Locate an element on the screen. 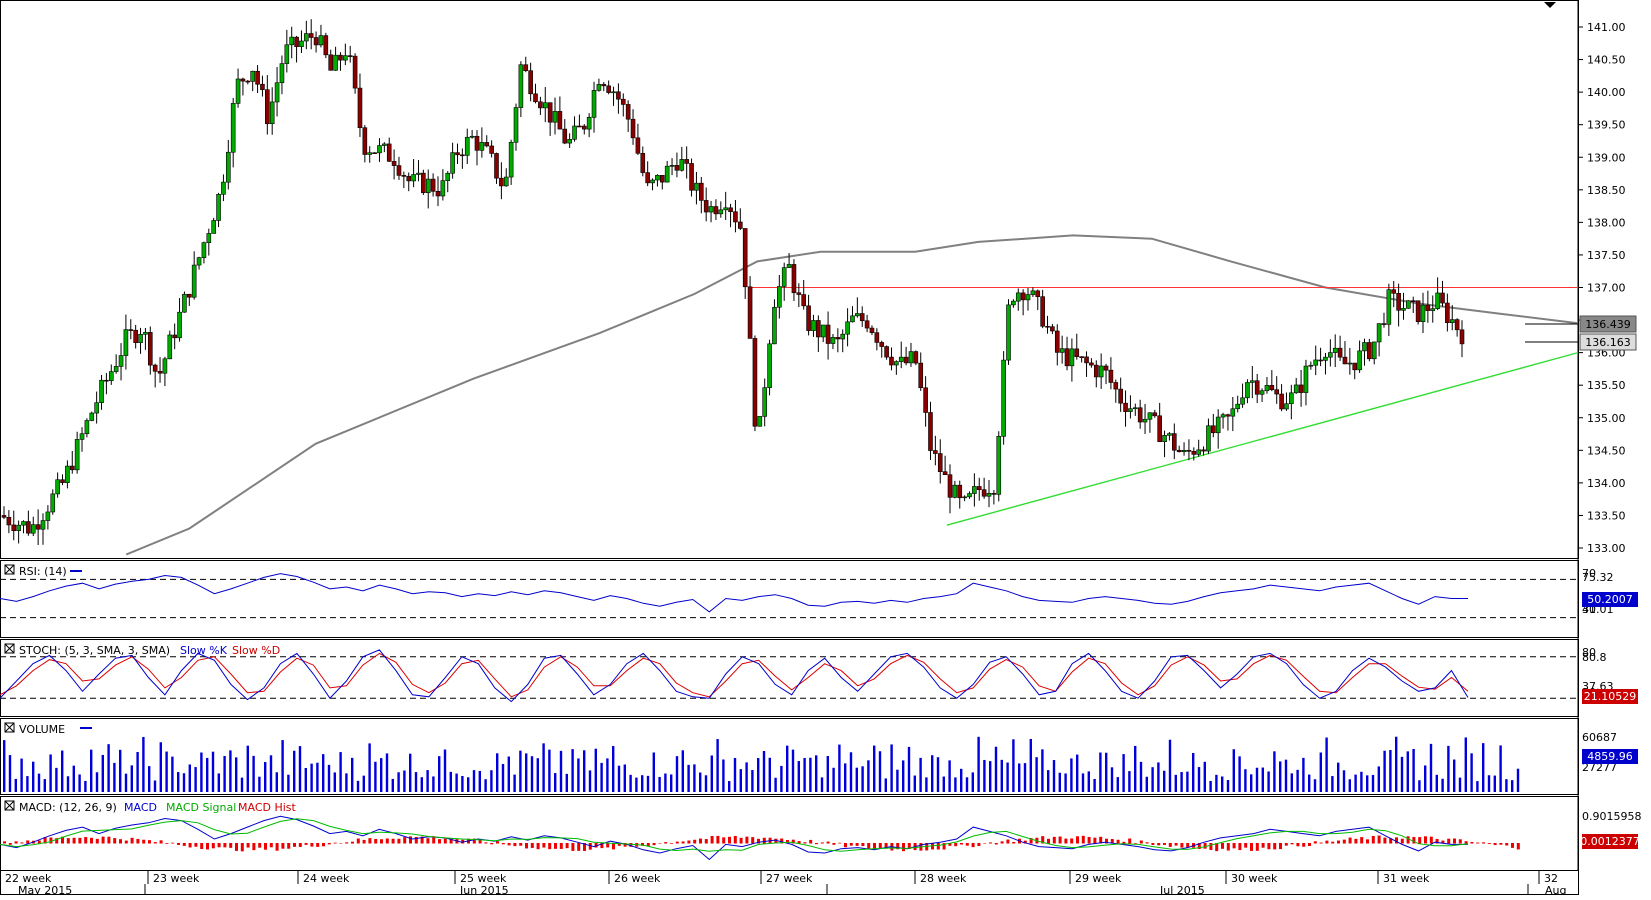 The height and width of the screenshot is (900, 1651). svg-text: 136.439 is located at coordinates (1608, 324).